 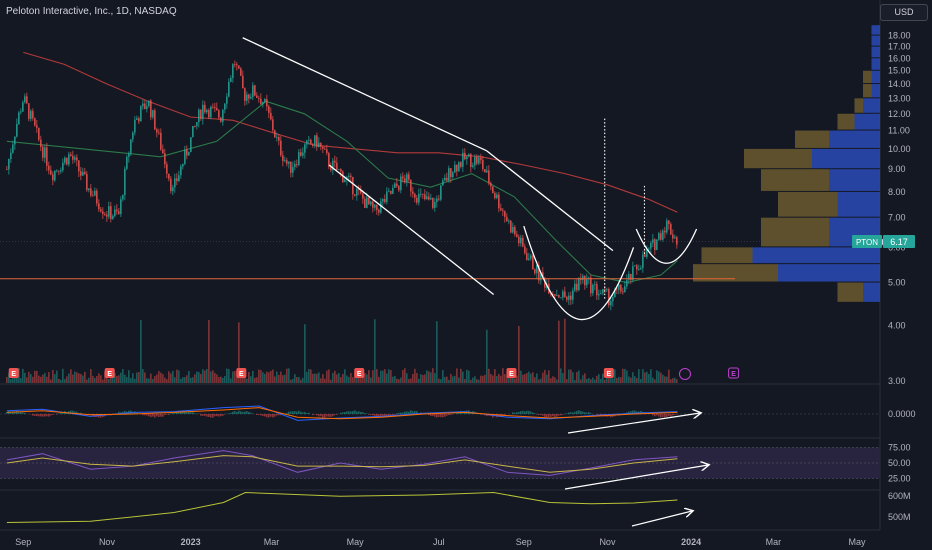 What do you see at coordinates (458, 509) in the screenshot?
I see `obv-pane: 600M 500M` at bounding box center [458, 509].